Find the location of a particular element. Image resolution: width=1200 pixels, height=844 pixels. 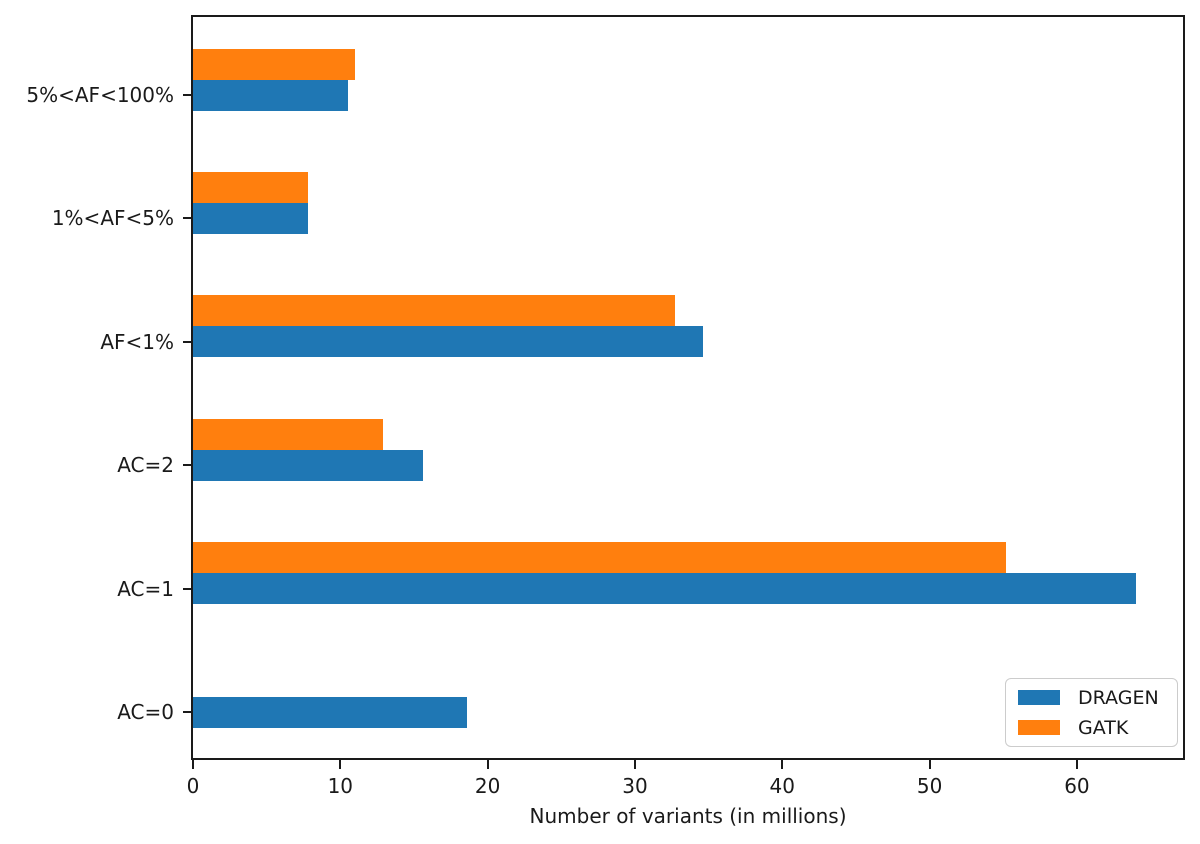

y-tick-label: AC=0 is located at coordinates (145, 712).